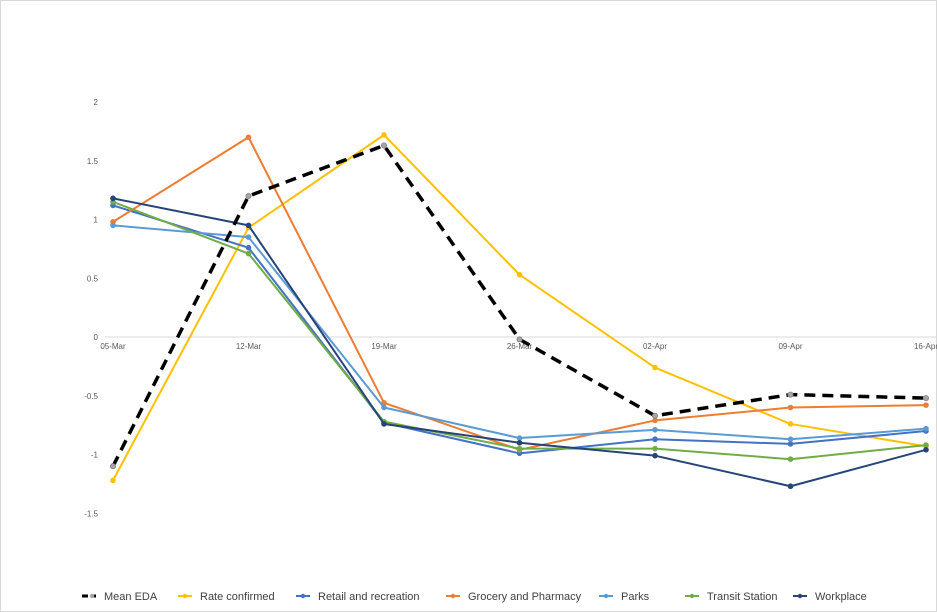 The height and width of the screenshot is (612, 937). Describe the element at coordinates (655, 346) in the screenshot. I see `x-tick-label: 02-Apr` at that location.